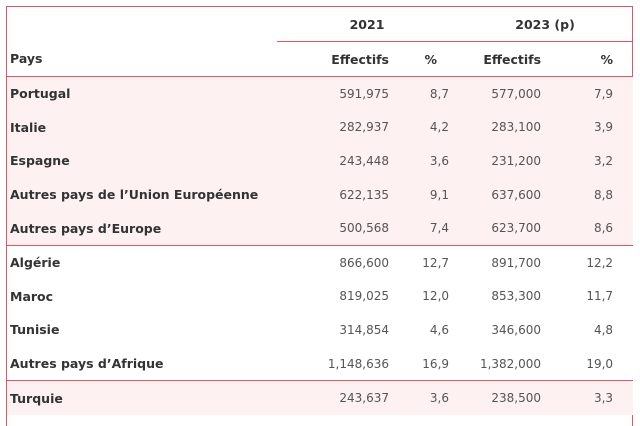  Describe the element at coordinates (427, 127) in the screenshot. I see `cell-pct-2021: 4,2` at that location.